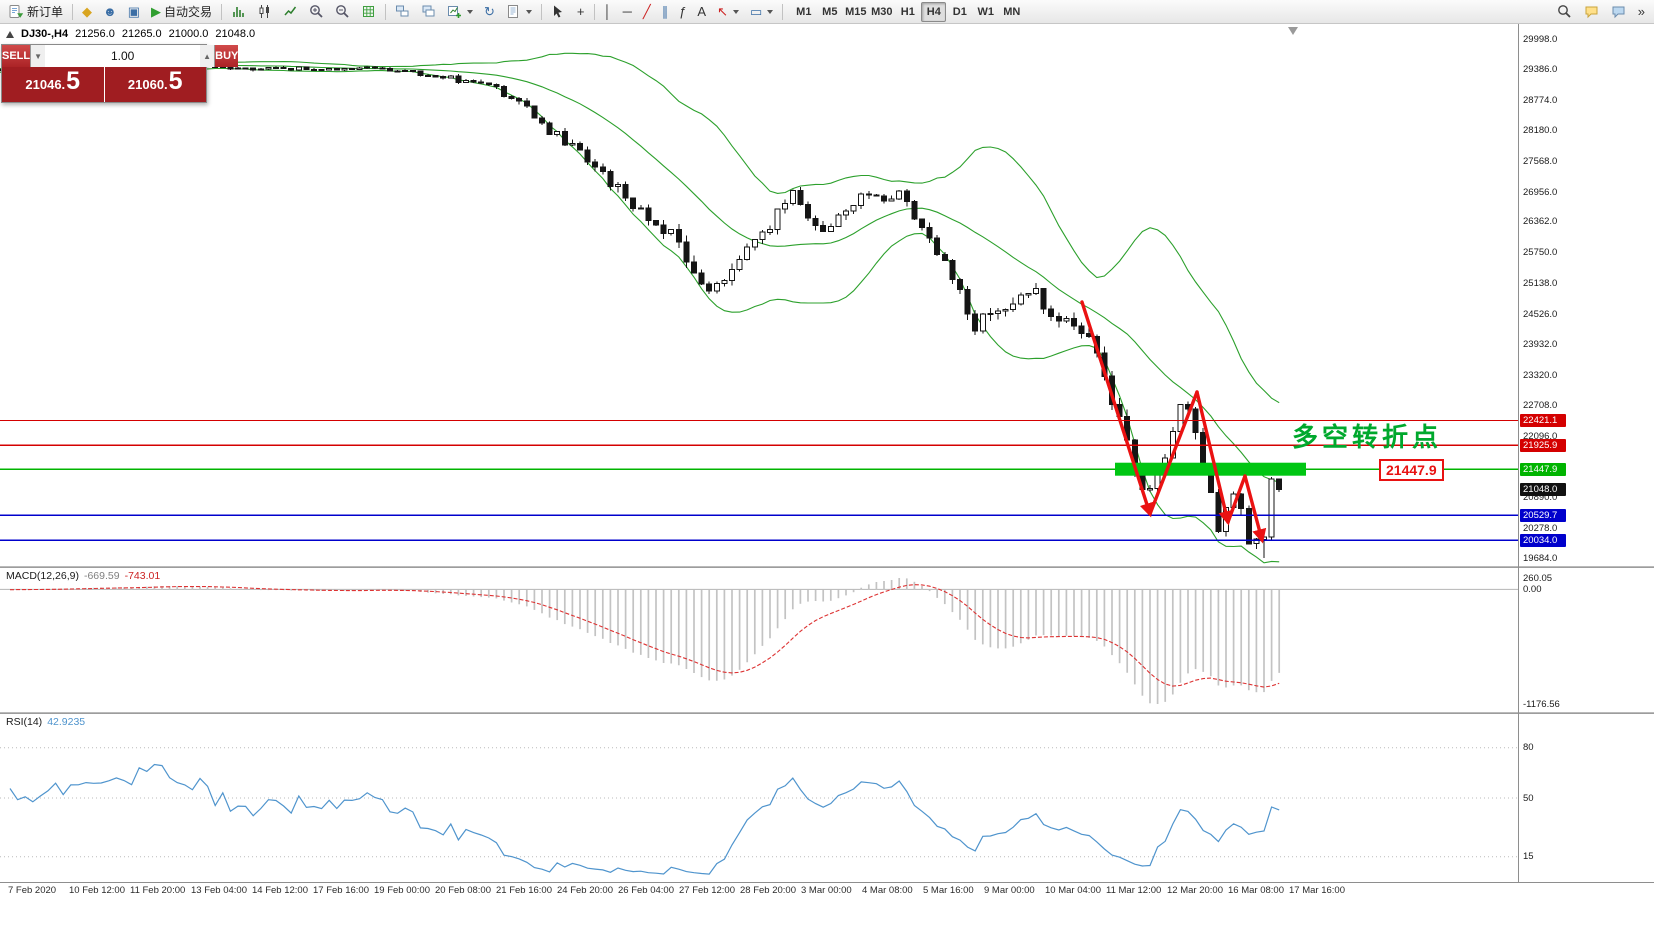  What do you see at coordinates (803, 12) in the screenshot?
I see `timeframe-m1-button: M1` at bounding box center [803, 12].